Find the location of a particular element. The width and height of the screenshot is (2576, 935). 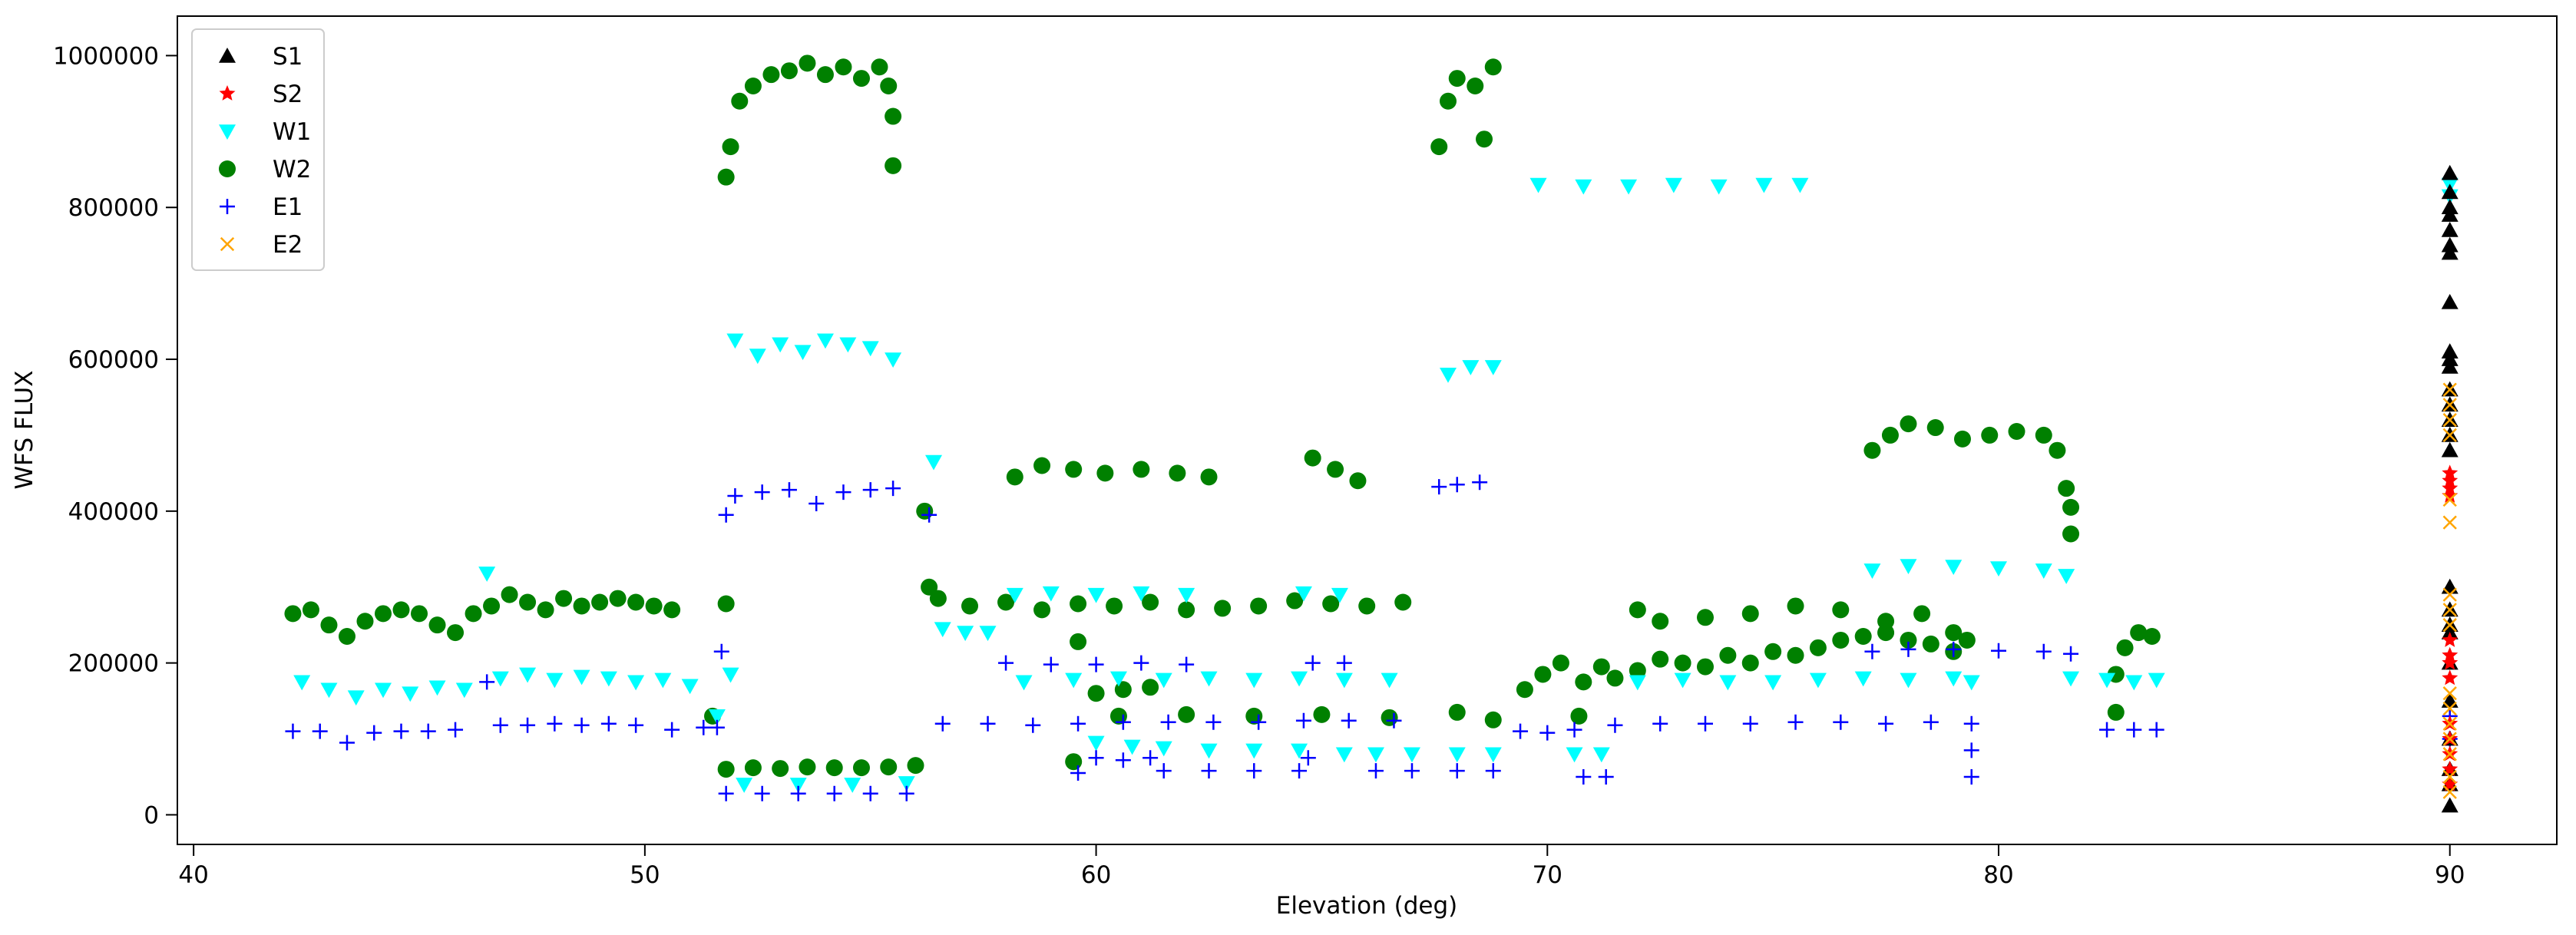

x-axis-label: Elevation (deg) is located at coordinates (1366, 906).